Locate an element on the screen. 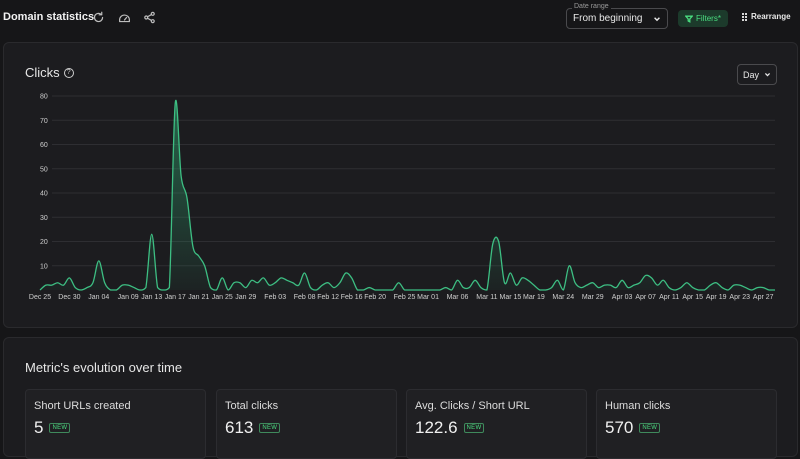 The width and height of the screenshot is (800, 459). clicks-title: Clicks ? is located at coordinates (49, 72).